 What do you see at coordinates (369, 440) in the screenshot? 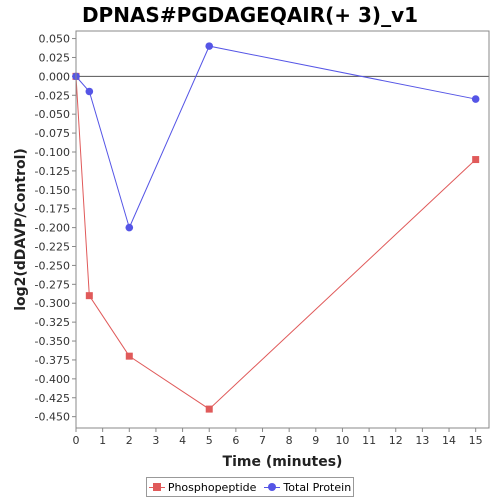
I see `x-tick-label: 11` at bounding box center [369, 440].